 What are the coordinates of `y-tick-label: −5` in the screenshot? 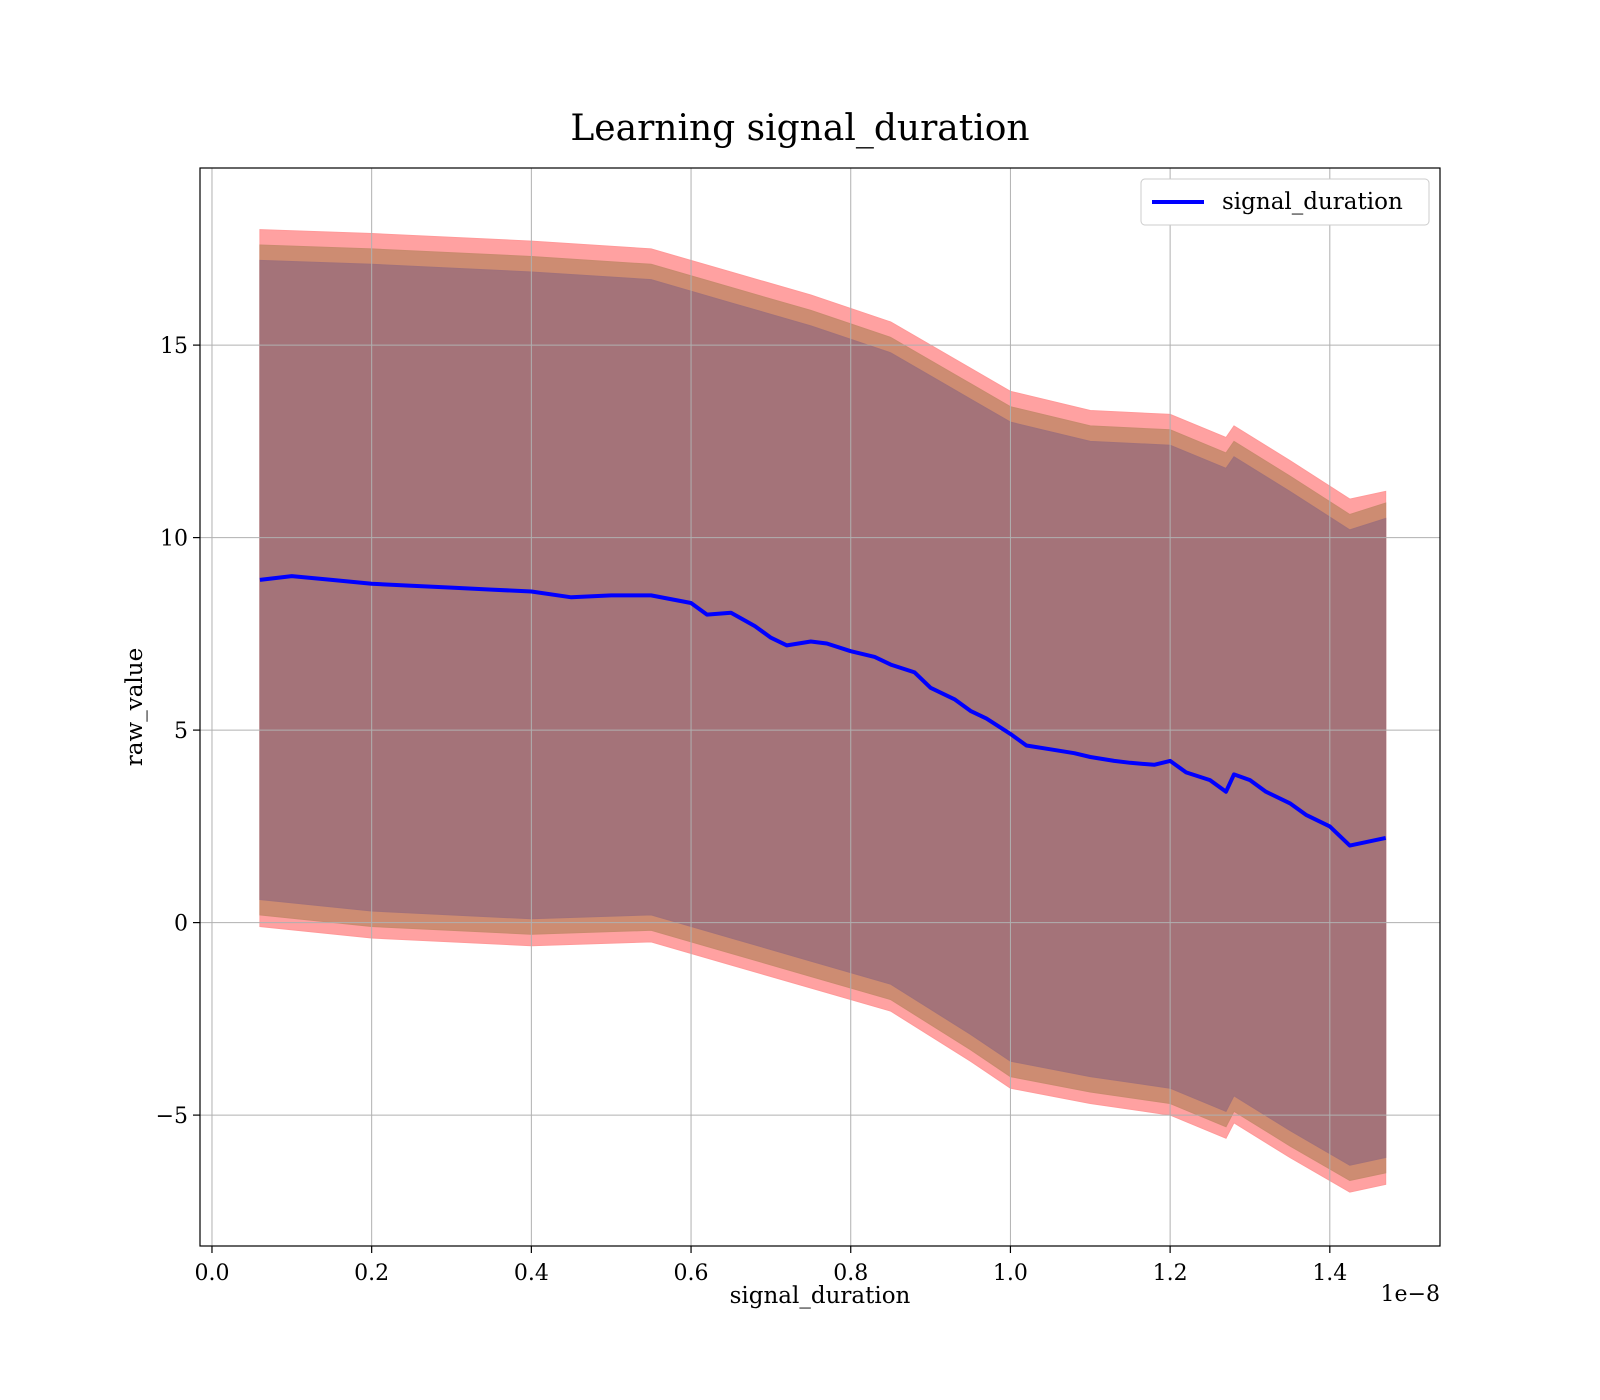 It's located at (172, 1116).